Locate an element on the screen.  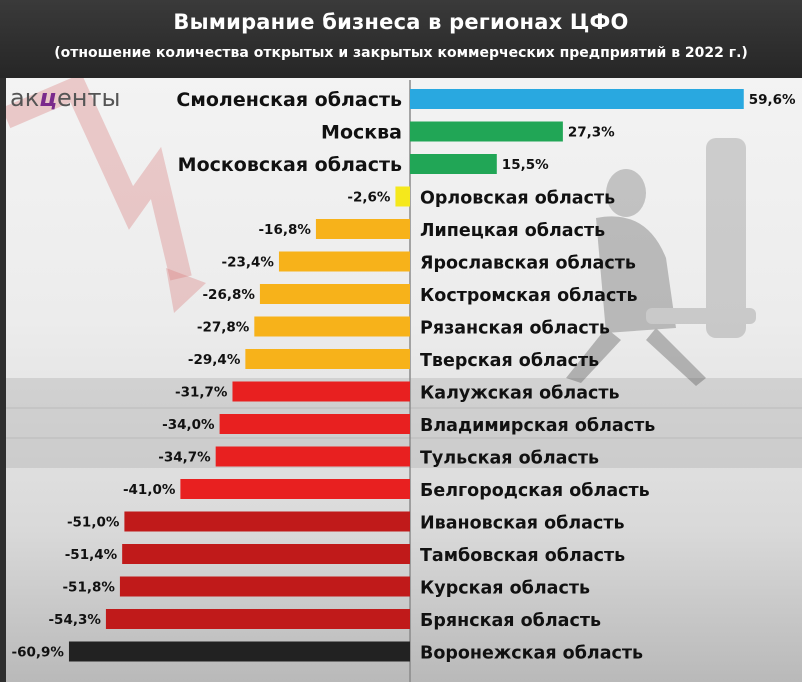
value-label-12: -34,7% is located at coordinates (184, 458).